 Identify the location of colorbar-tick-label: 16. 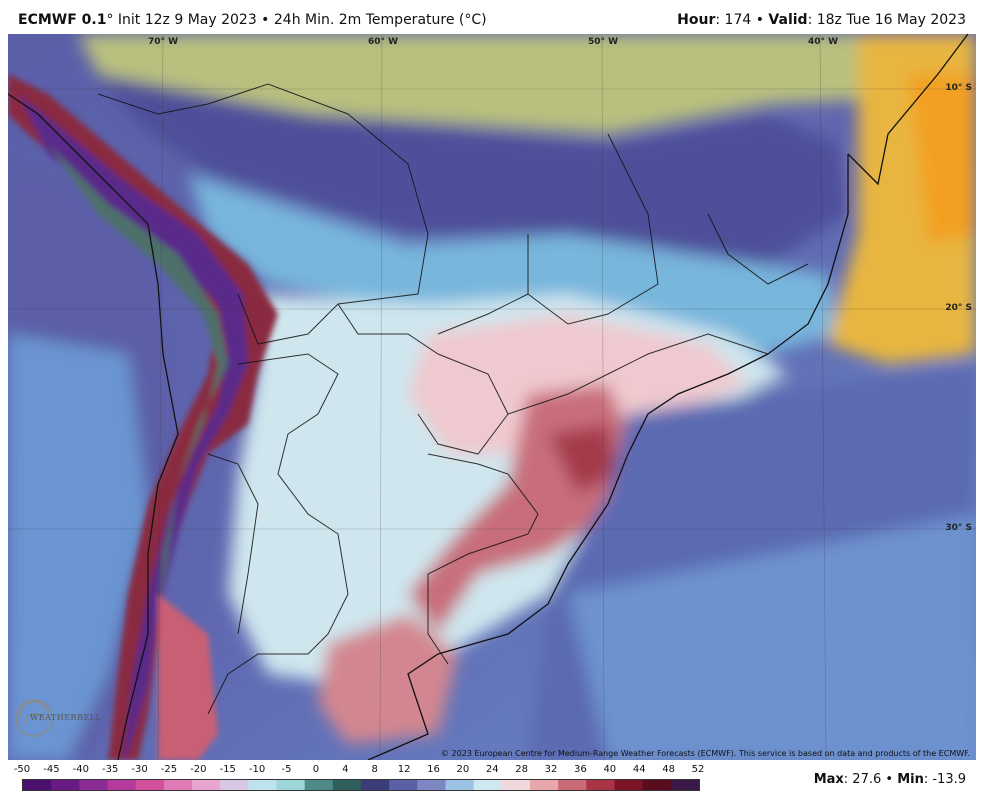
(433, 769).